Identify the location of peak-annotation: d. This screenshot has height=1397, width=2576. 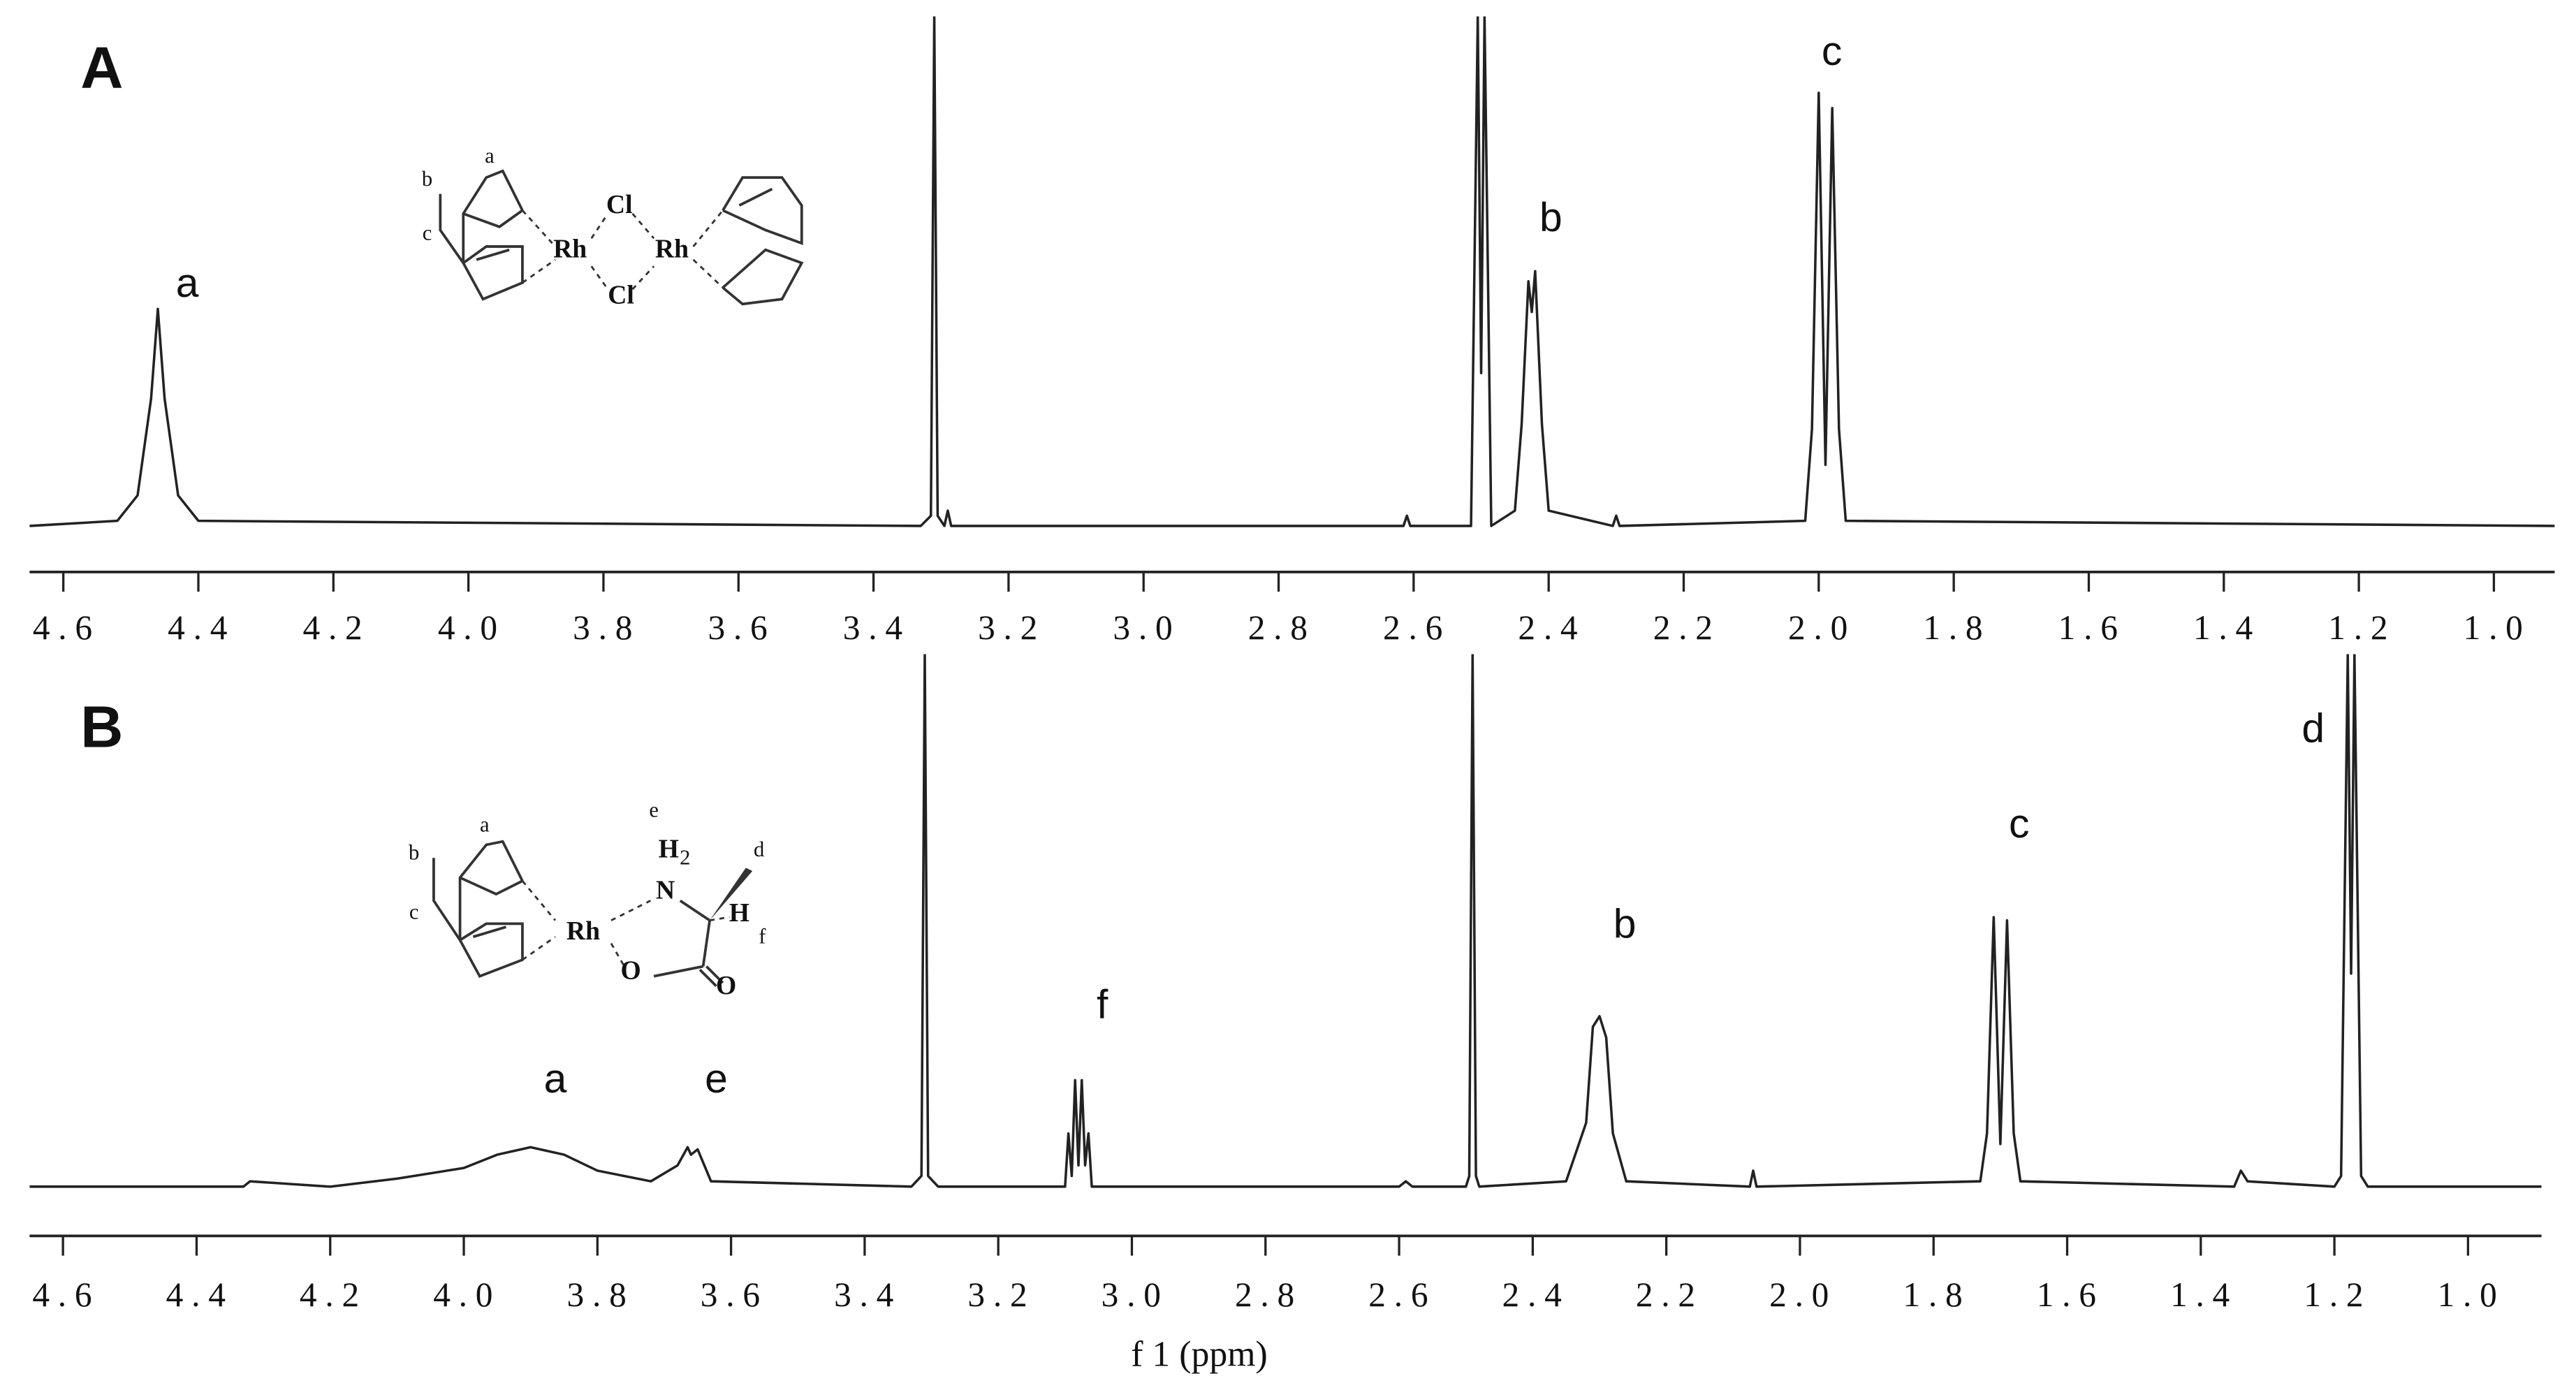
(2313, 729).